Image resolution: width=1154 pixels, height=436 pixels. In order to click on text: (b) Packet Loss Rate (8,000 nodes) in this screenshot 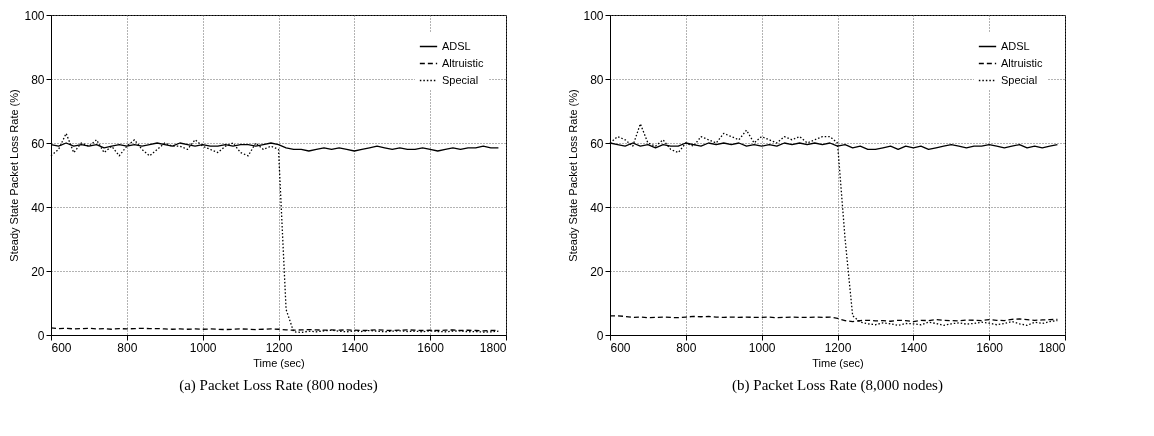, I will do `click(837, 385)`.